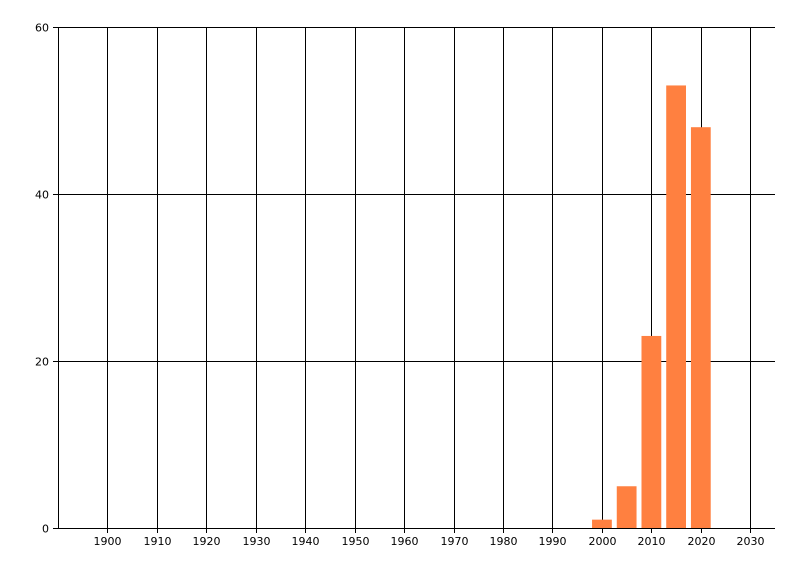  What do you see at coordinates (700, 327) in the screenshot?
I see `bar-2020` at bounding box center [700, 327].